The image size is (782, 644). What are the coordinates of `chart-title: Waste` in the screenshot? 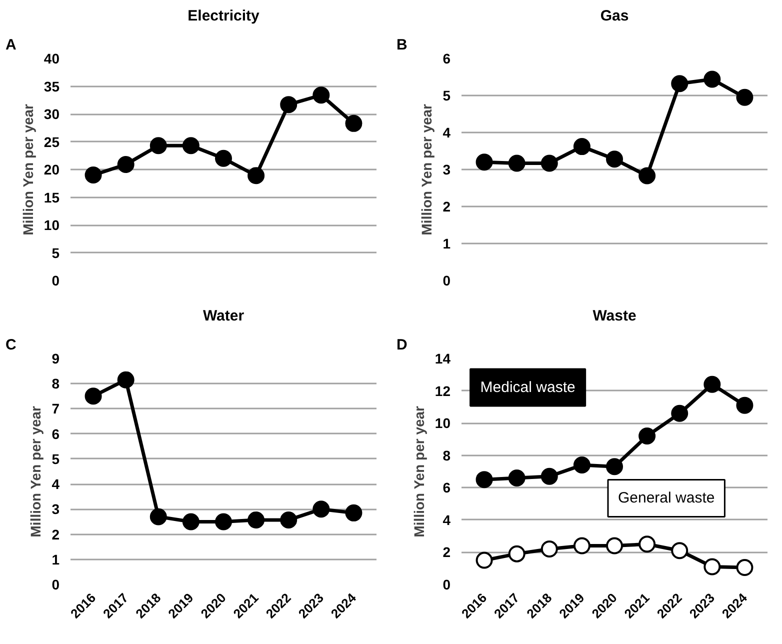 It's located at (614, 316).